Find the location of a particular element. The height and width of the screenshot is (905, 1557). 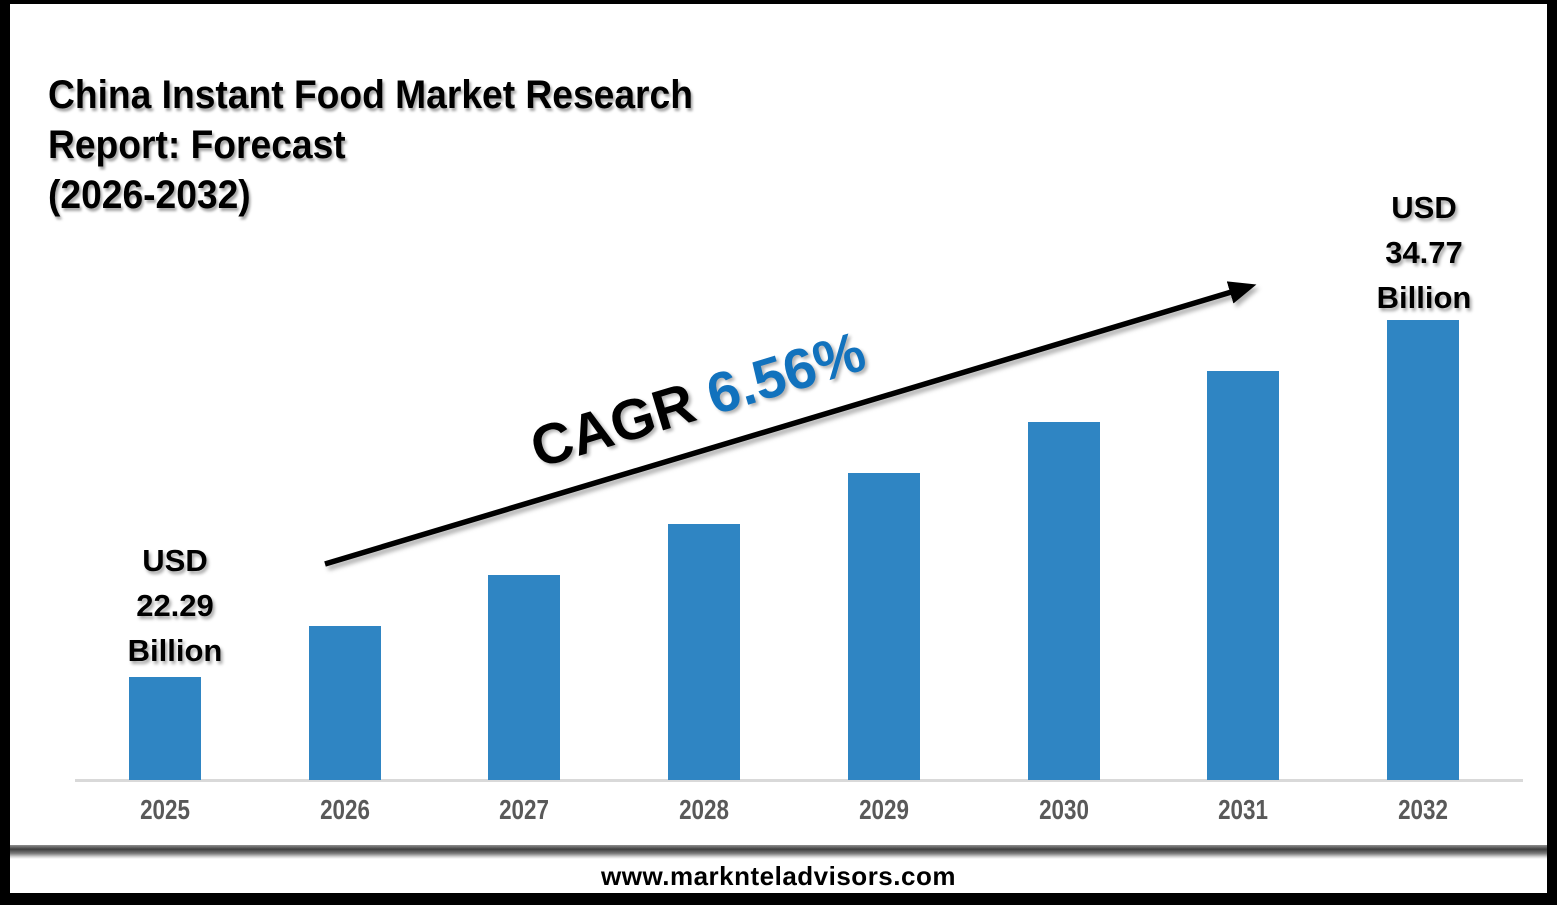

border-top is located at coordinates (778, 2).